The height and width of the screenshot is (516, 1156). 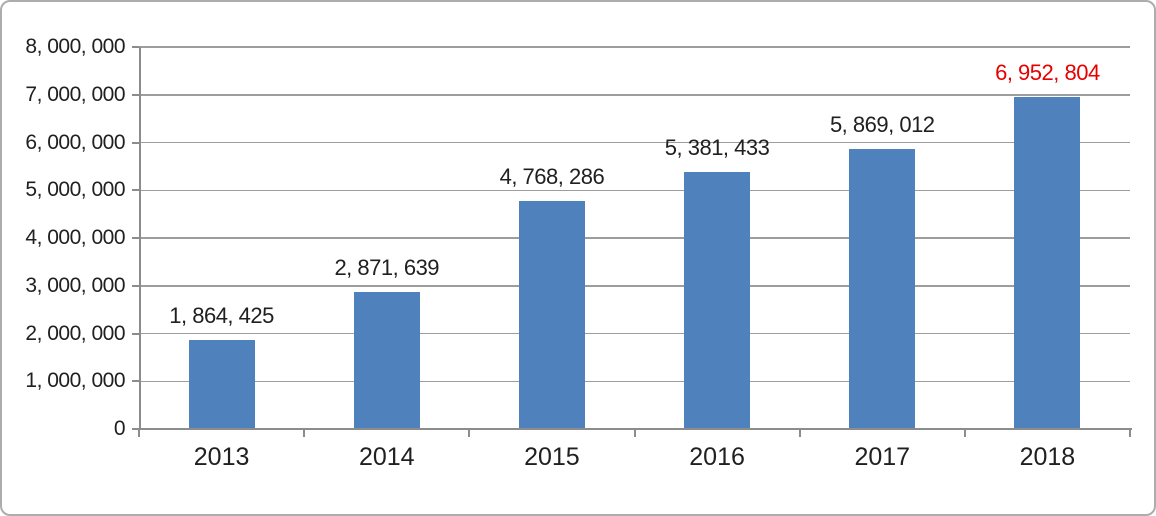 I want to click on x-axis-category-label: 2017, so click(x=882, y=457).